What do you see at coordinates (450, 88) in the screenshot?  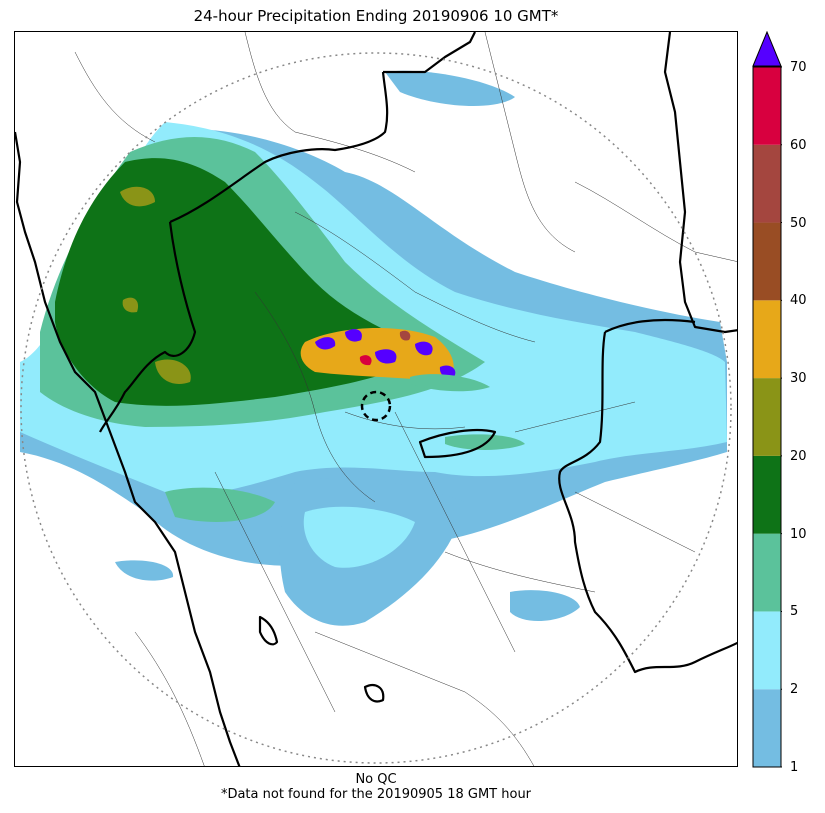 I see `precip-area-1-2-north` at bounding box center [450, 88].